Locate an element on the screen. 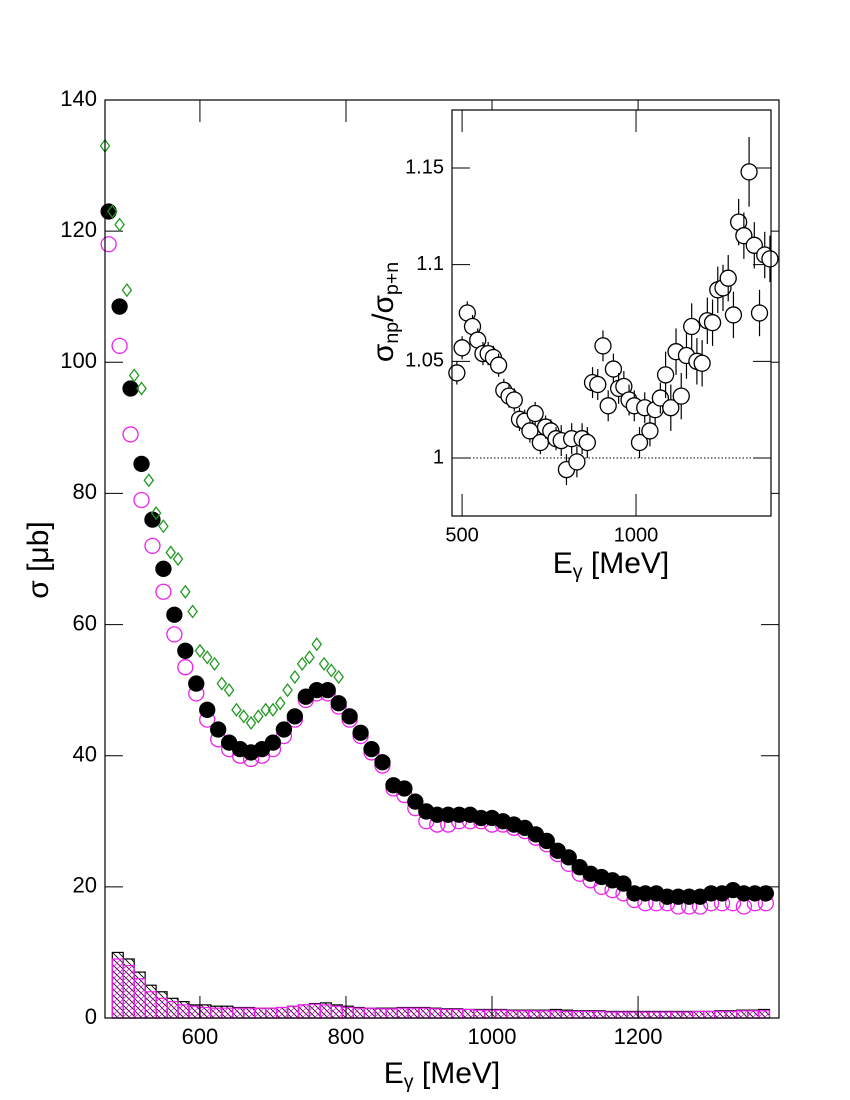 This screenshot has height=1100, width=850. y-axis-label: σnp/σp+n is located at coordinates (385, 312).